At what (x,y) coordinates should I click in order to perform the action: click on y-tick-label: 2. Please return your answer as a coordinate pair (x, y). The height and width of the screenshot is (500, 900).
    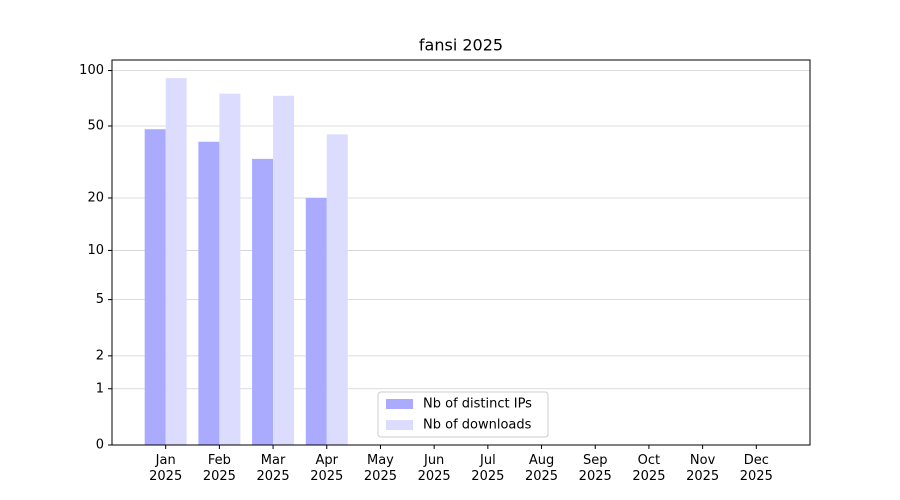
    Looking at the image, I should click on (100, 355).